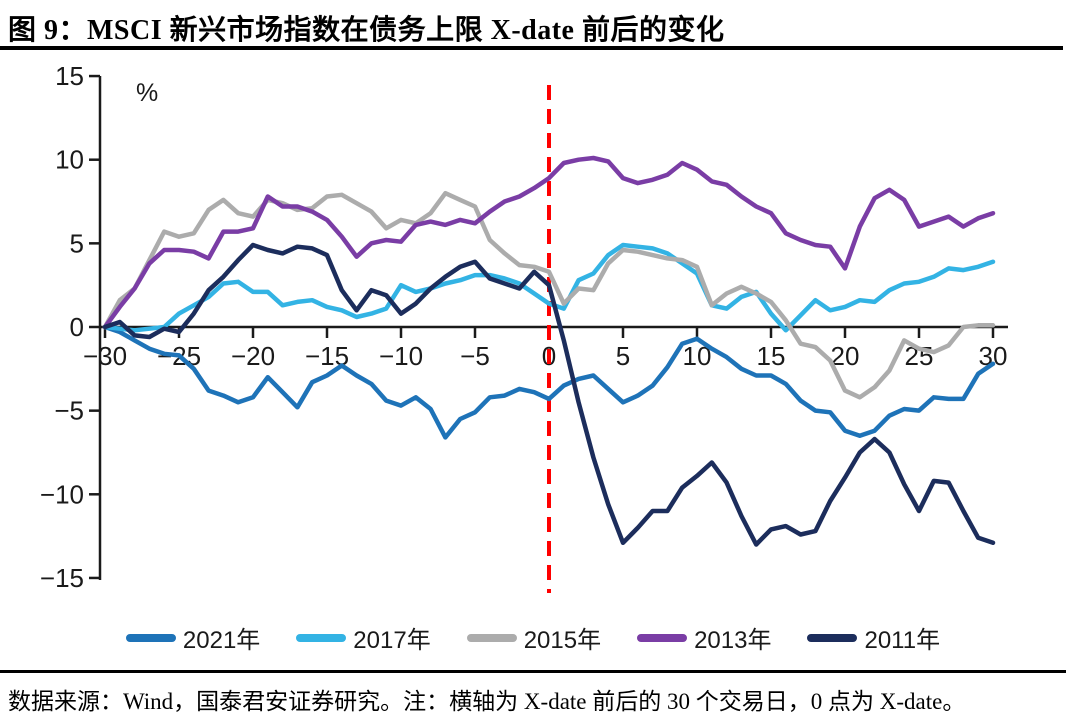 This screenshot has width=1066, height=720. Describe the element at coordinates (623, 356) in the screenshot. I see `x-tick-label: 5` at that location.